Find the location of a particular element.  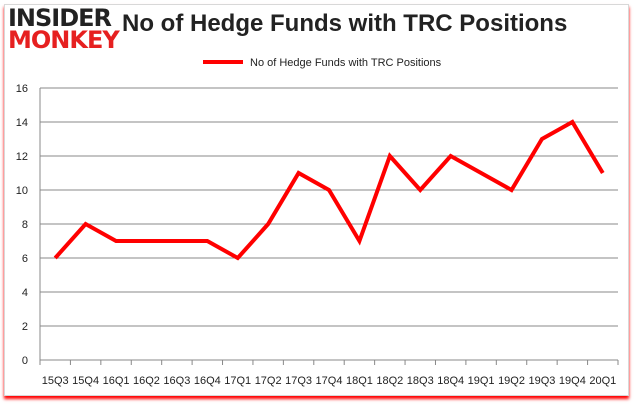

y-tick-label: 0 is located at coordinates (25, 361).